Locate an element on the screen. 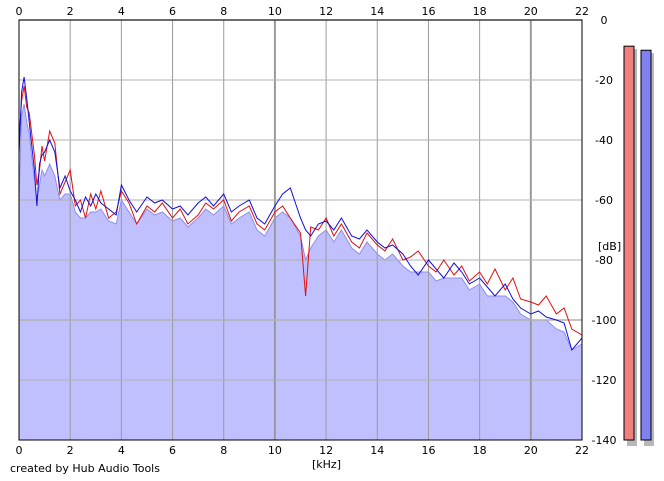 The width and height of the screenshot is (664, 481). bottom-x-tick-label: 12 is located at coordinates (326, 450).